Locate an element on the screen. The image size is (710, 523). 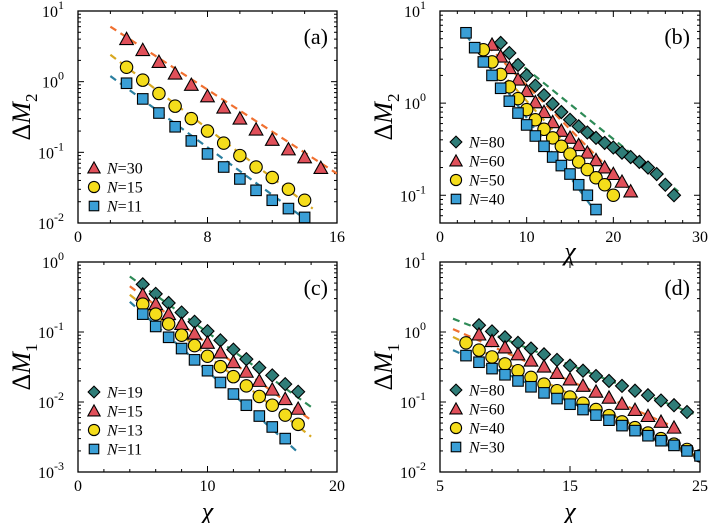
y-tick-label: 10⁻² is located at coordinates (413, 470).